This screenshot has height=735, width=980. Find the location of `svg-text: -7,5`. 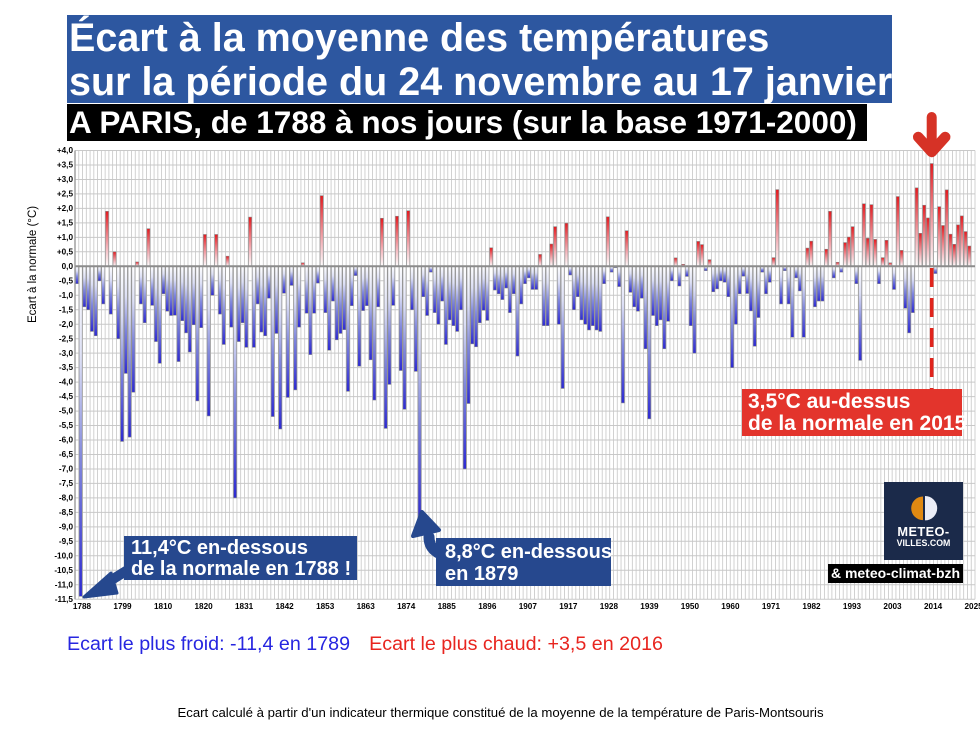

svg-text: -7,5 is located at coordinates (66, 483).